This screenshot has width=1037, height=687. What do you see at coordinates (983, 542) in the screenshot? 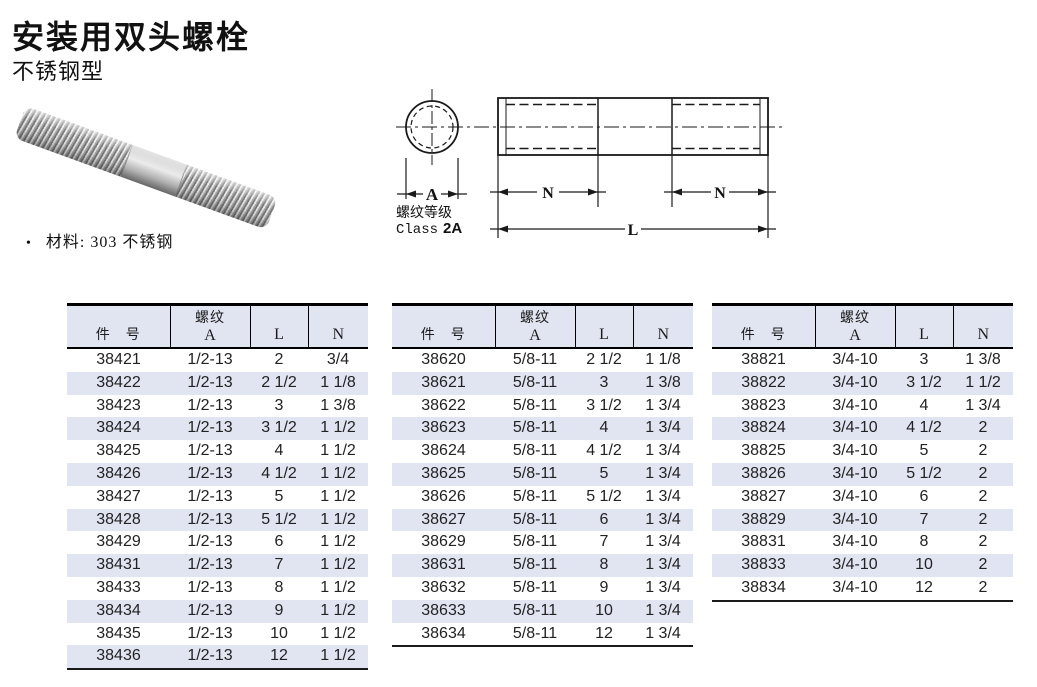
I see `table-cell: 2` at bounding box center [983, 542].